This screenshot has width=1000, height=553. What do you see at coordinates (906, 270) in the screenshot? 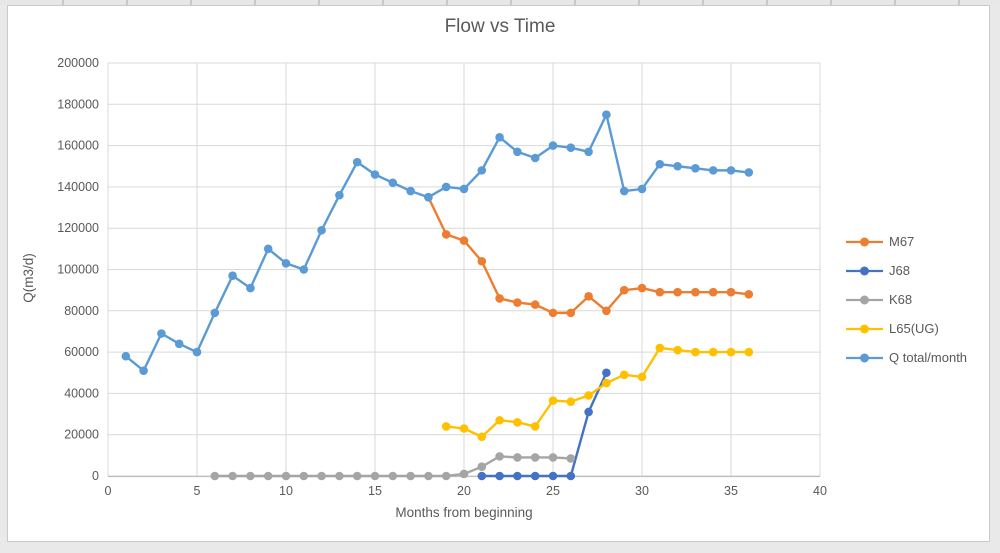
I see `legend-item-j68: J68` at bounding box center [906, 270].